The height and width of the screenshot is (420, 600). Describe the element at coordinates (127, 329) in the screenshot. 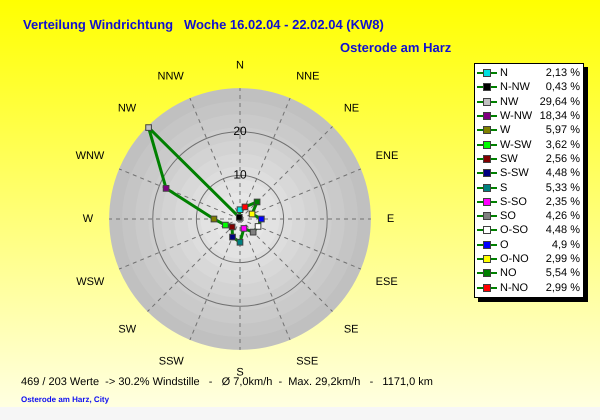

I see `spoke-label: SW` at that location.